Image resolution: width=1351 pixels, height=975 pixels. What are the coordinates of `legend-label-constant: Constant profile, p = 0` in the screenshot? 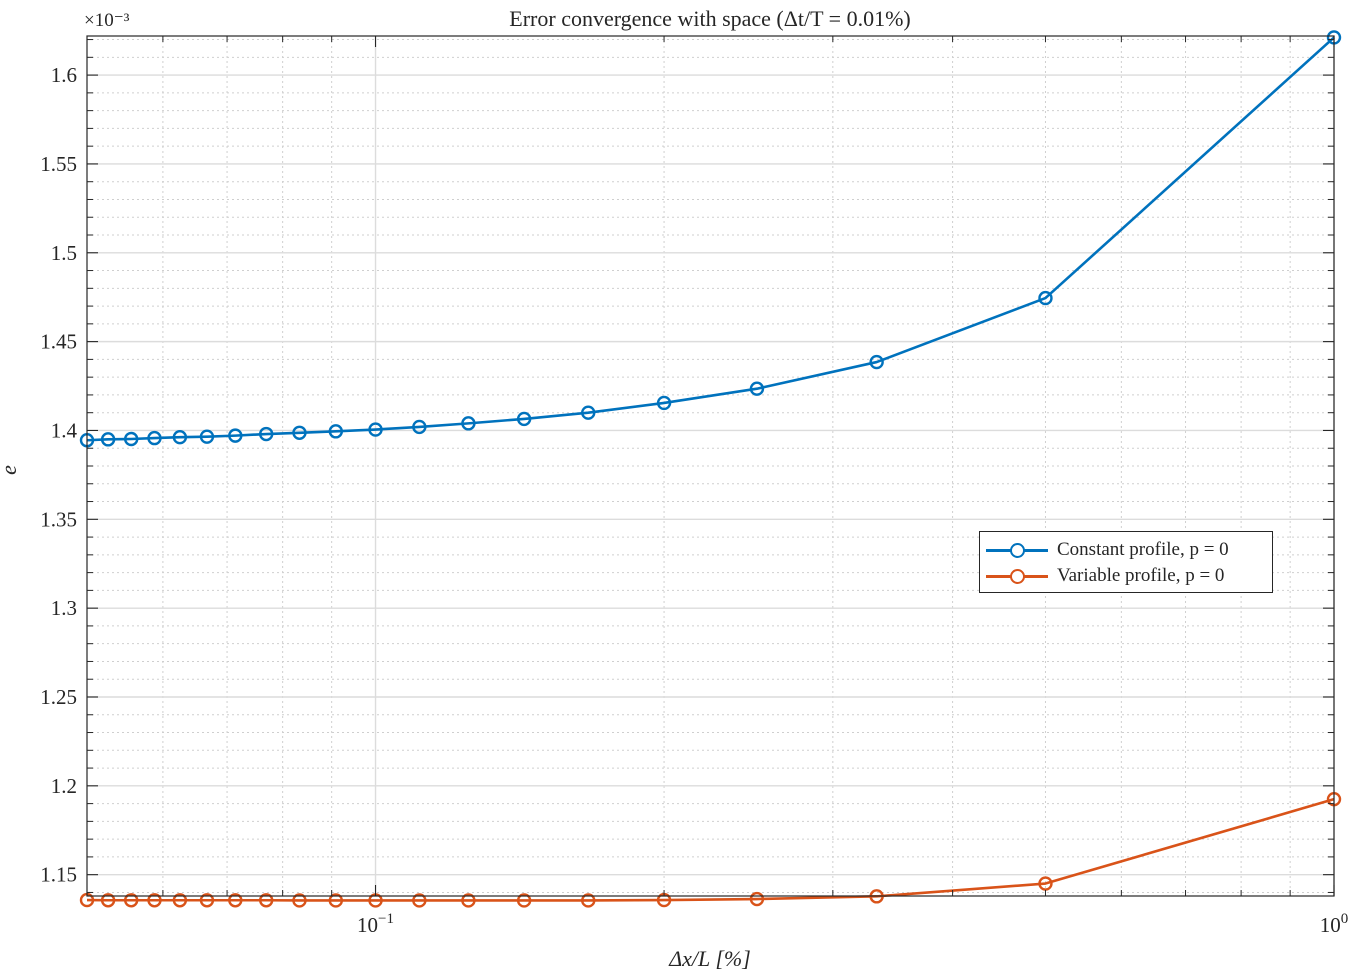 It's located at (1143, 549).